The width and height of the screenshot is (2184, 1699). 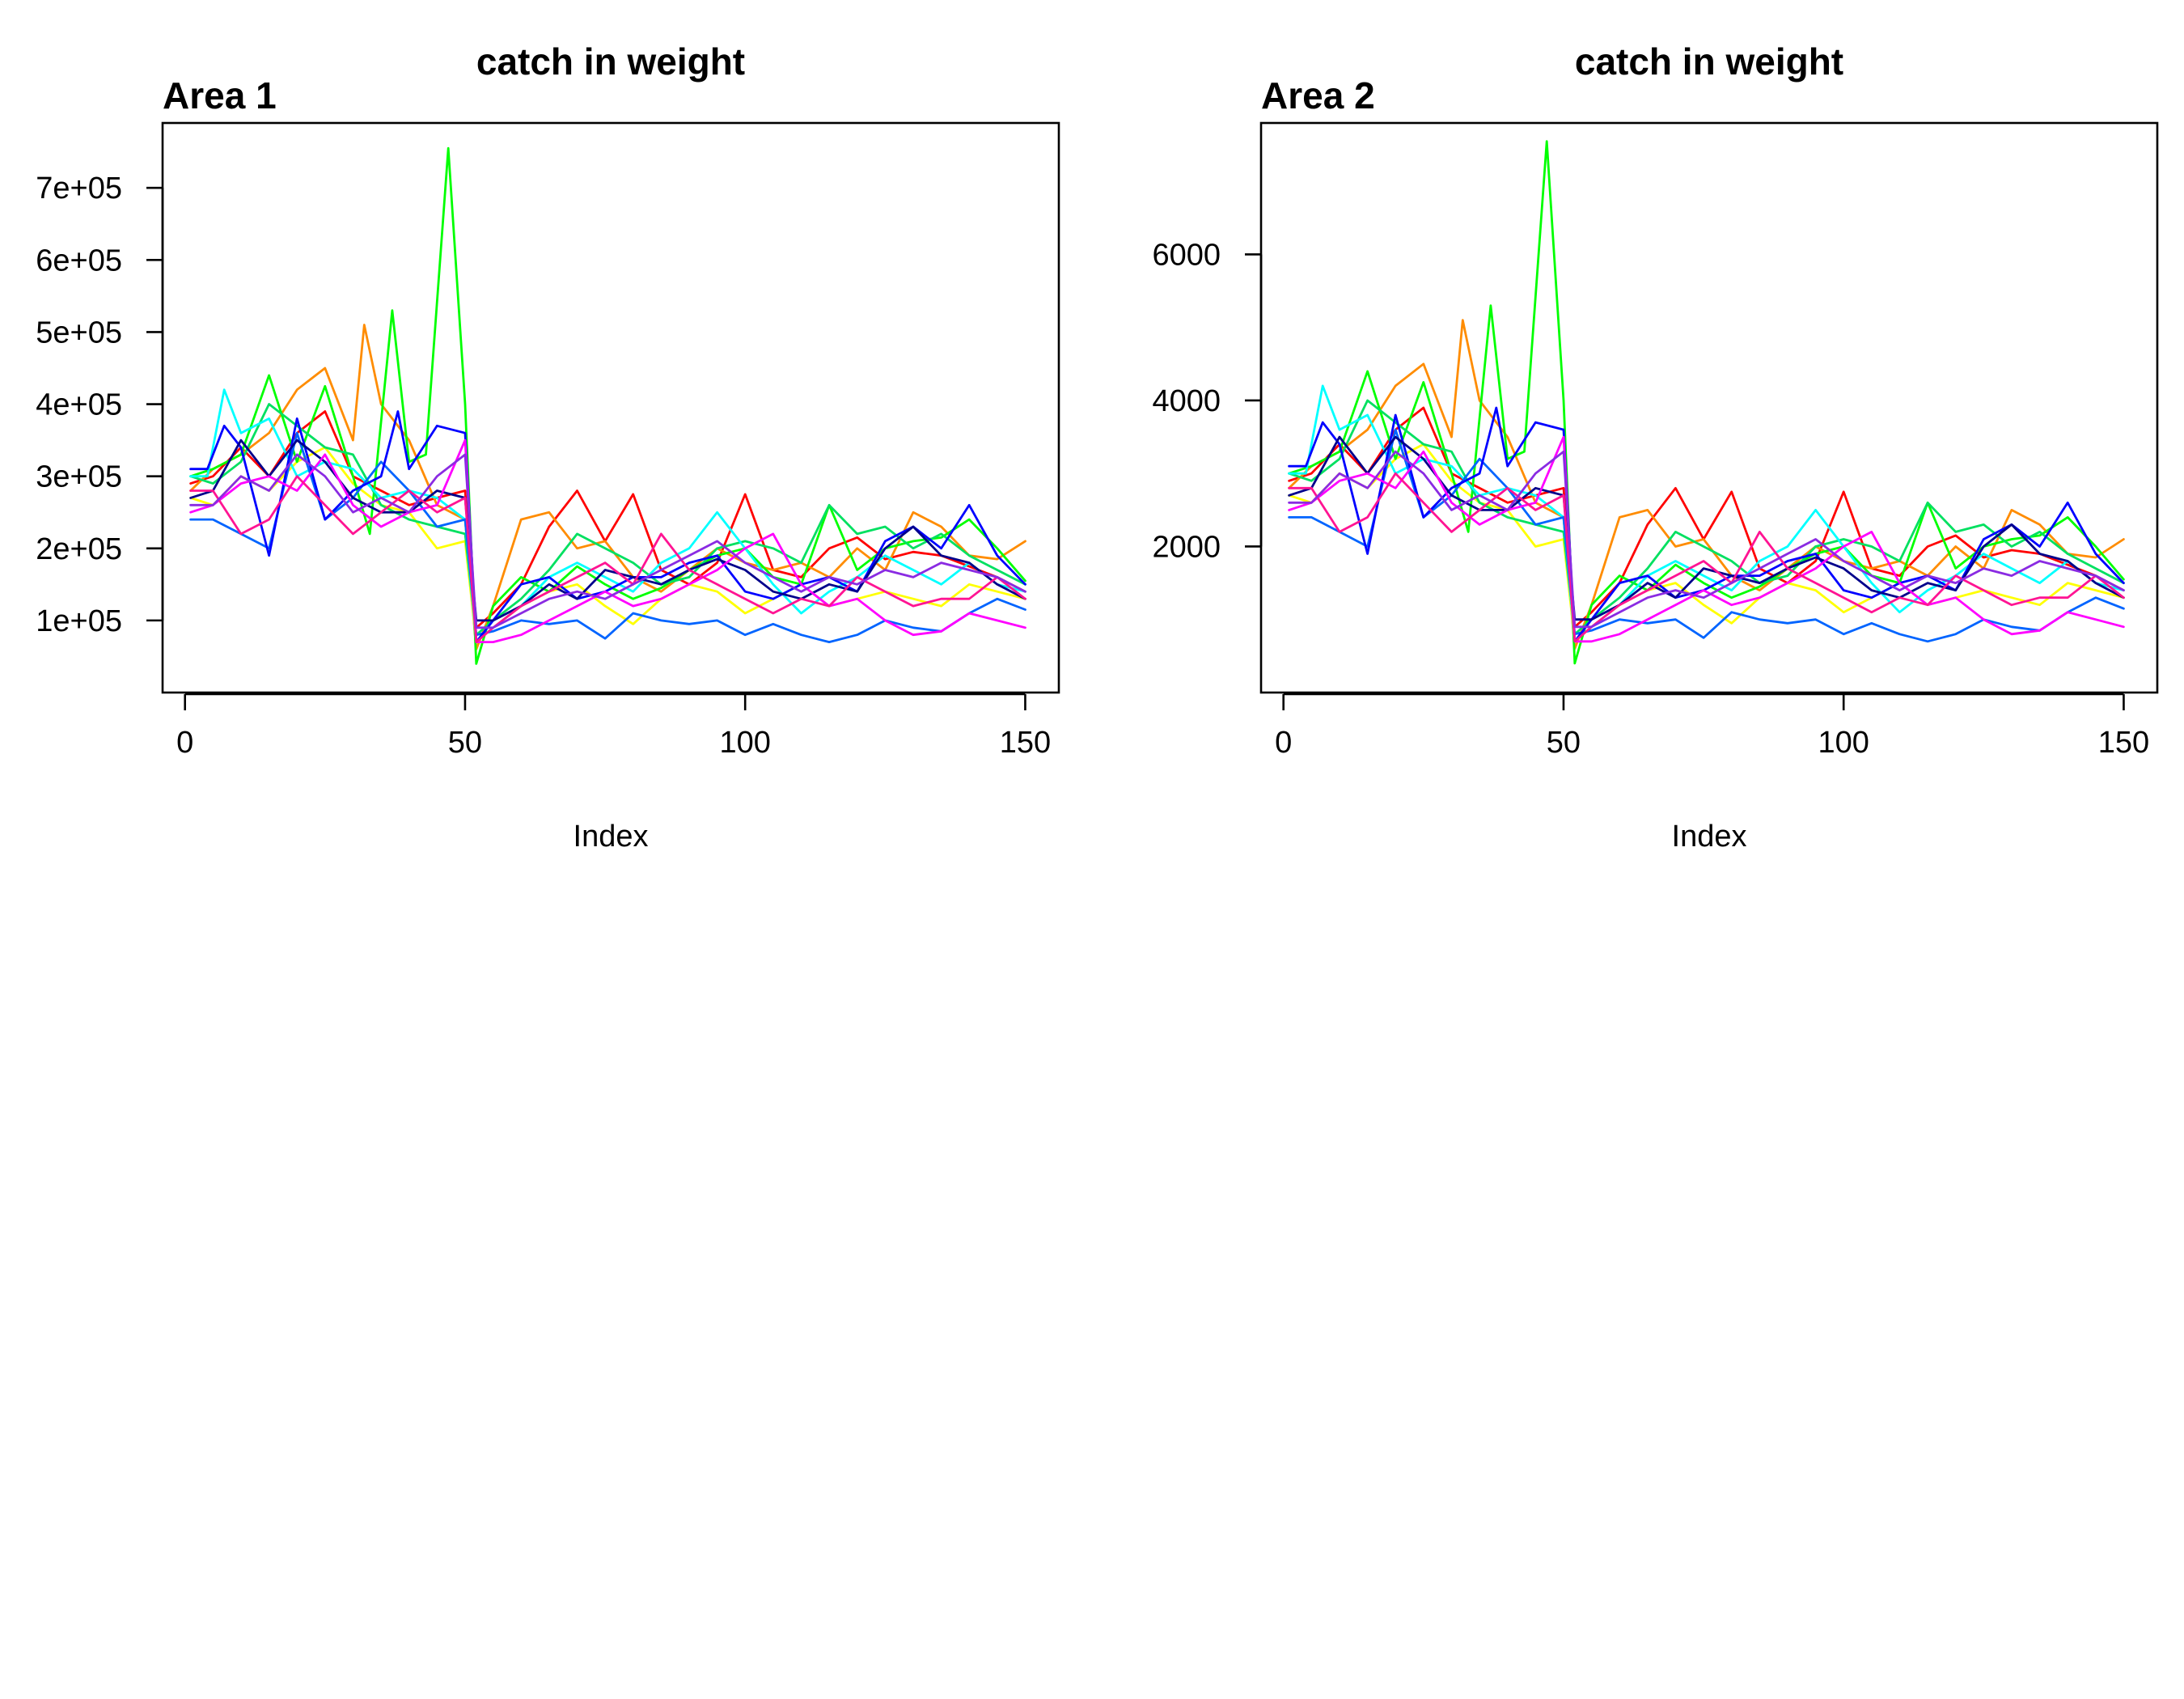 I want to click on y-tick-label: 5e+05, so click(x=79, y=333).